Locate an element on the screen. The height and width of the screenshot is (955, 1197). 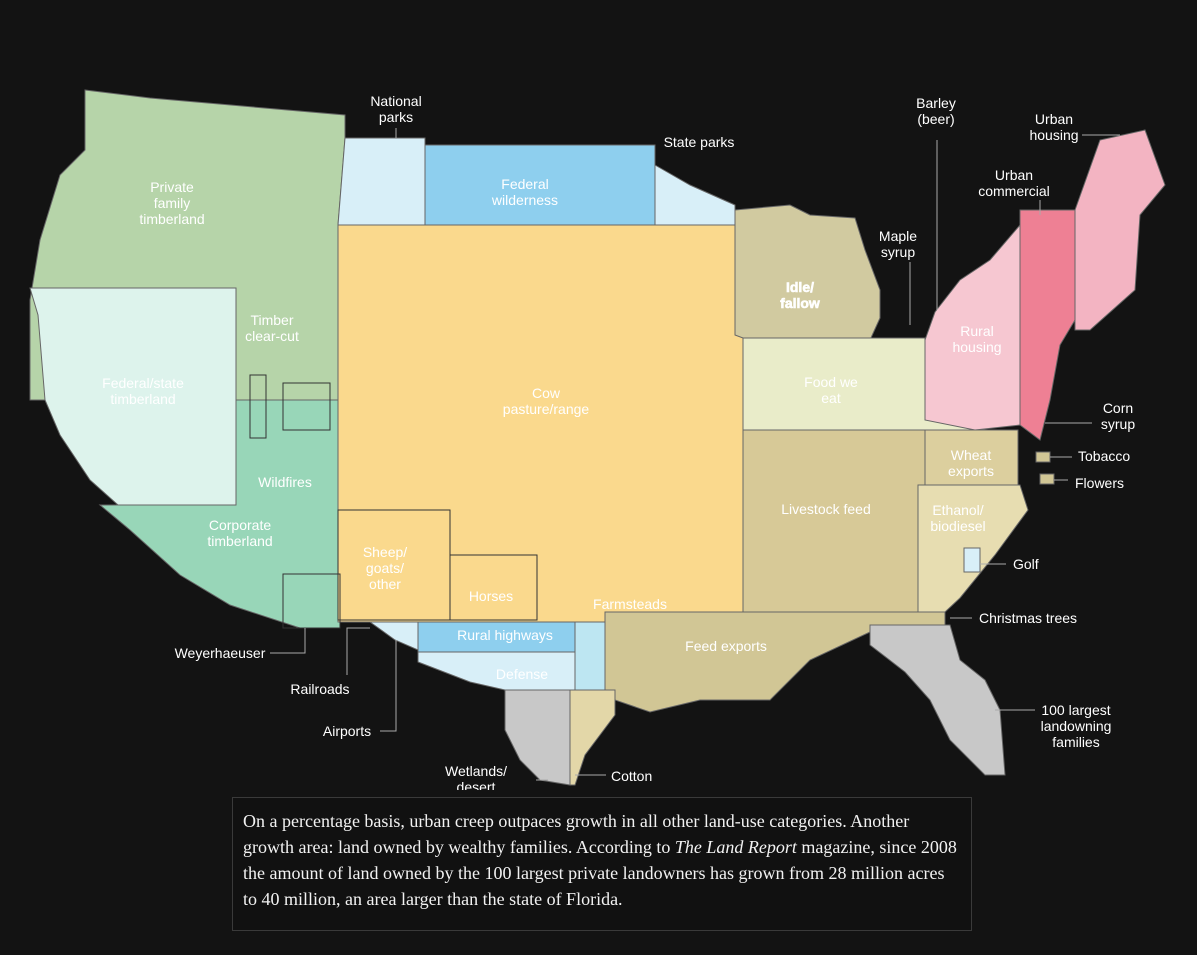
weyerhaeuser-box is located at coordinates (311, 601).